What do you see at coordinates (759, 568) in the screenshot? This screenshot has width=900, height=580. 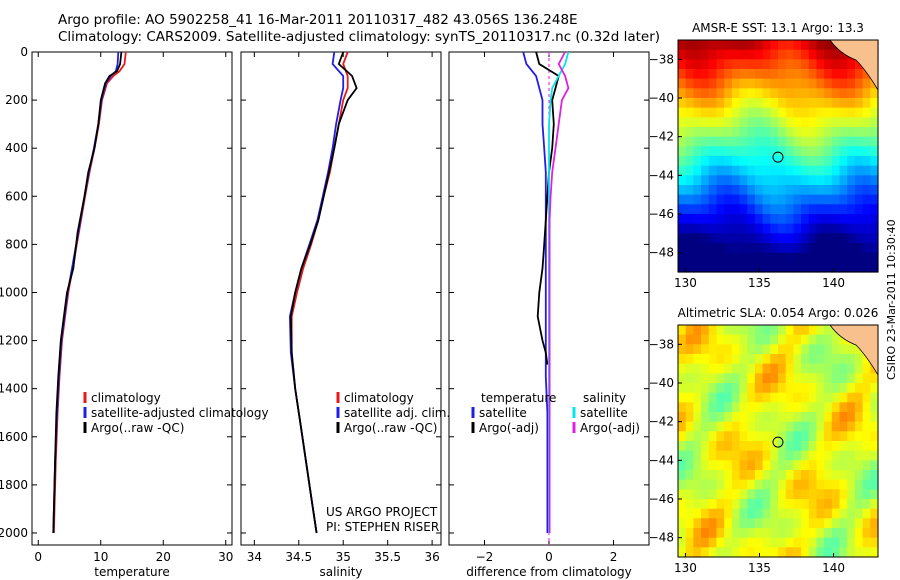 I see `sla_map-xtick-label: 135` at bounding box center [759, 568].